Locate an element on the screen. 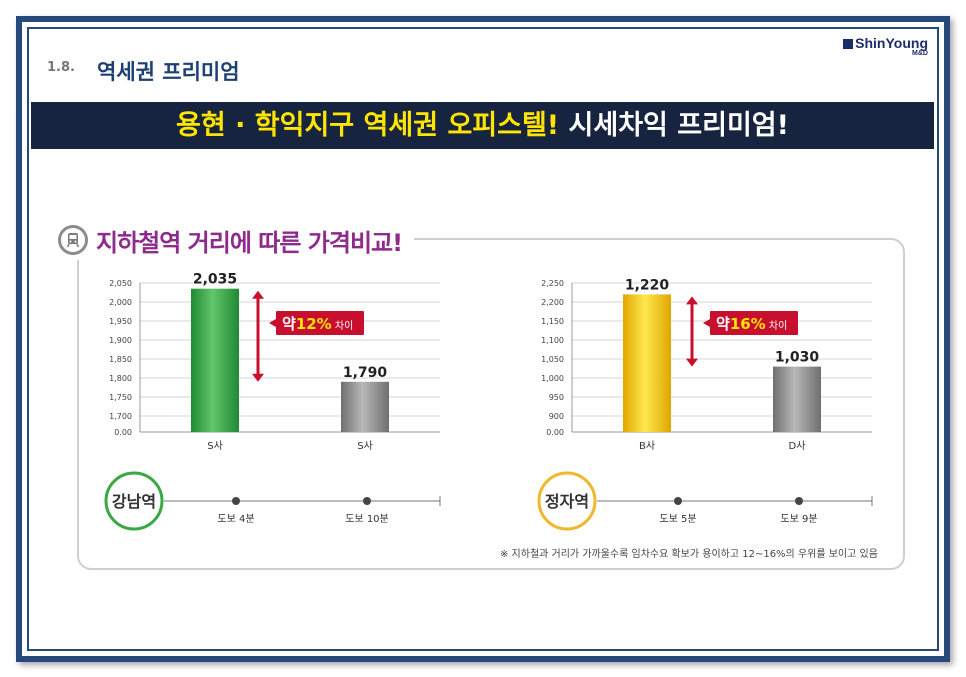 The height and width of the screenshot is (677, 966). station-name: 정자역 is located at coordinates (567, 501).